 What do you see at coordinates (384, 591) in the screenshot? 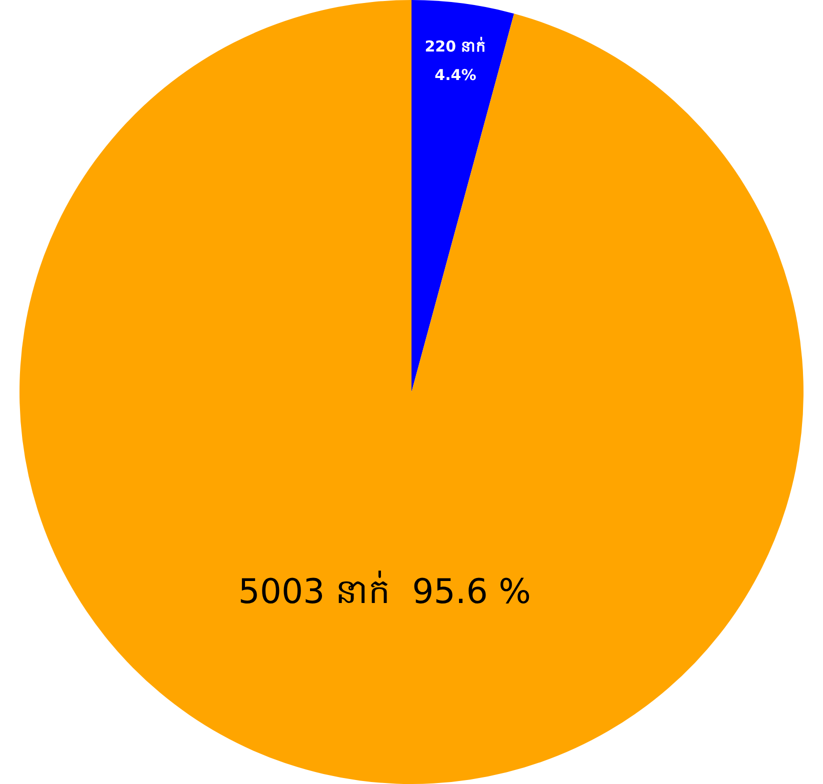
I see `data-label: 5003 នាក់ 95.6 %` at bounding box center [384, 591].